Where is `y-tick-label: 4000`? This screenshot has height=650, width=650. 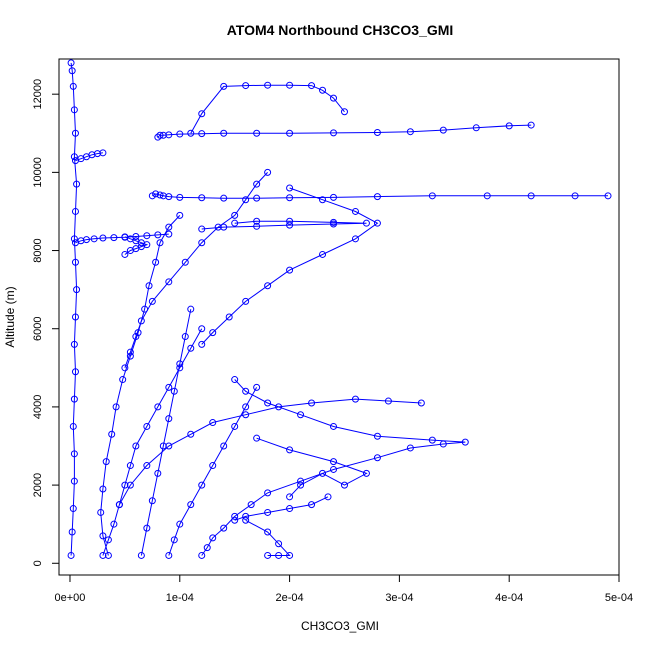
y-tick-label: 4000 is located at coordinates (38, 407).